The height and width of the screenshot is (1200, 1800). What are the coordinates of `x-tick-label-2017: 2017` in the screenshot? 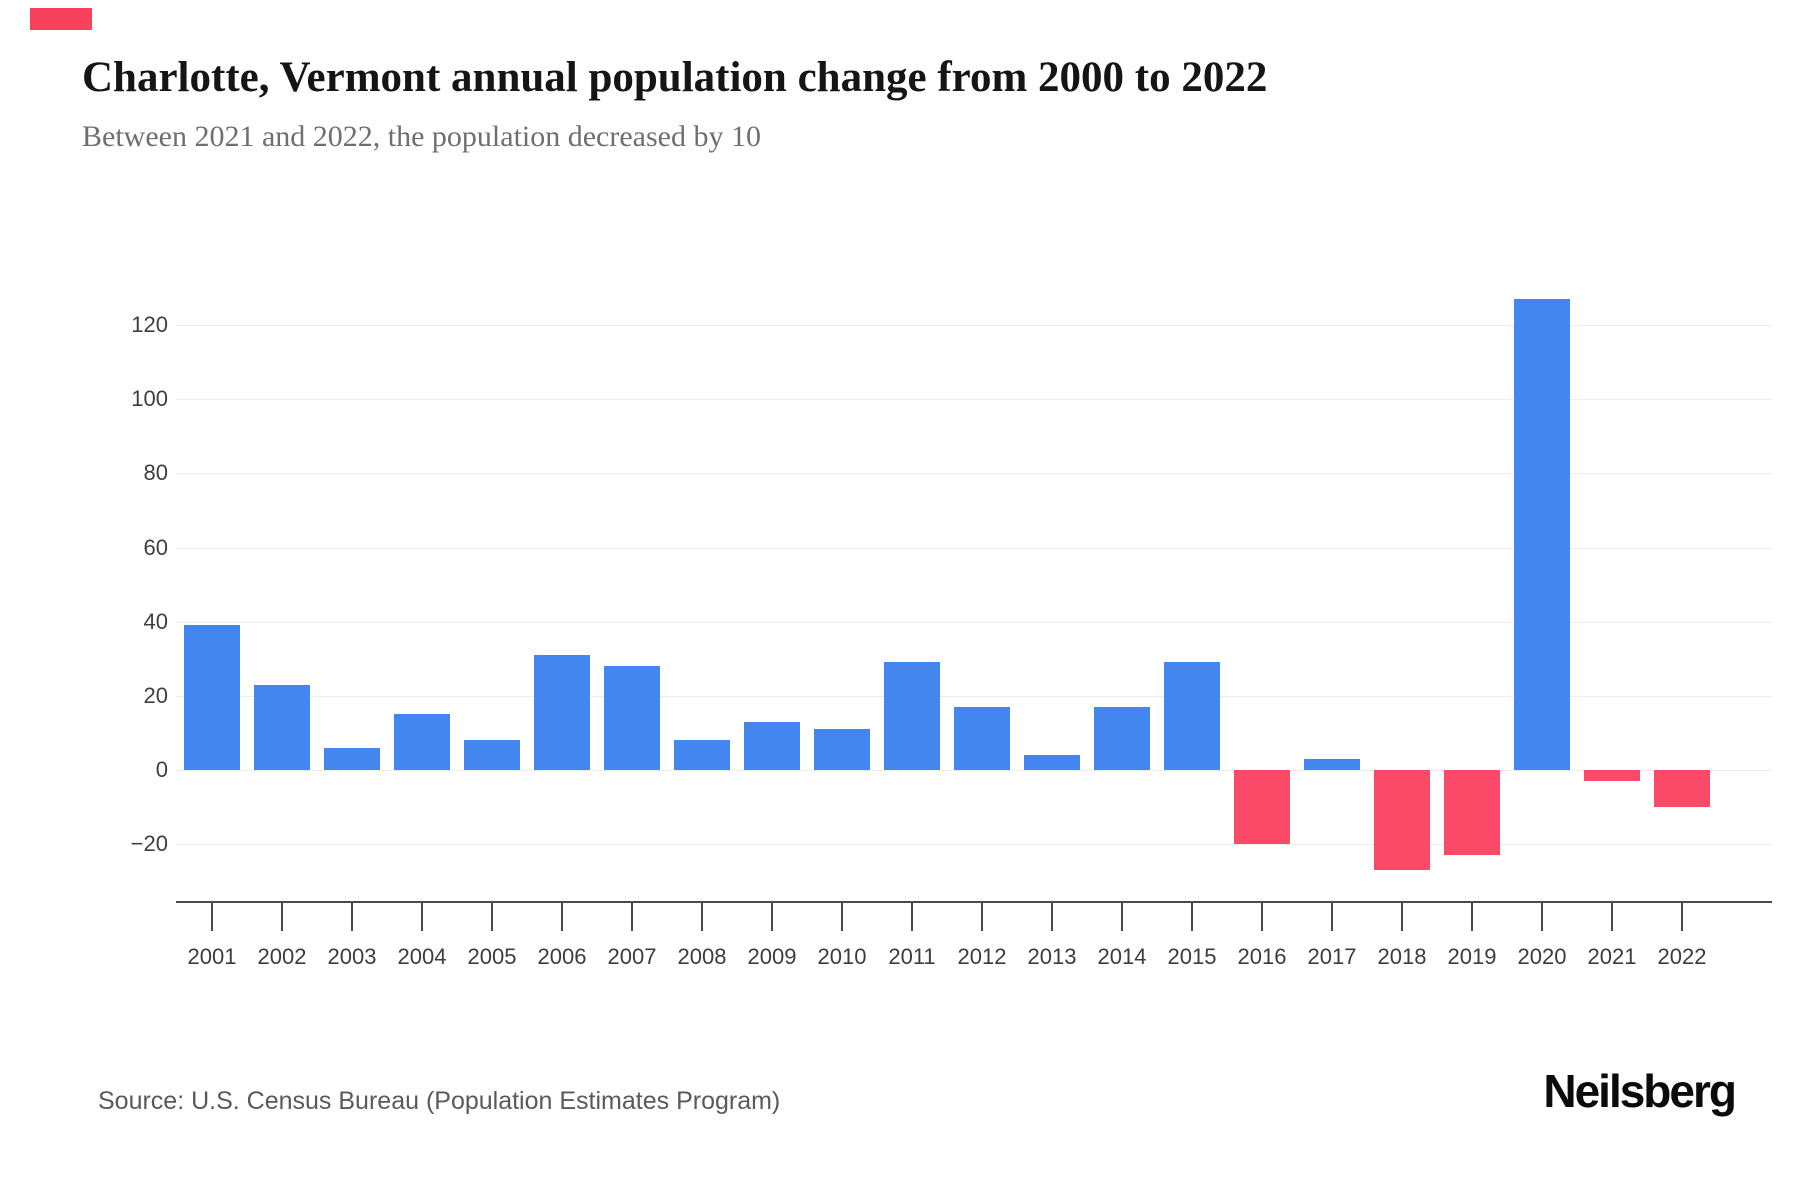 It's located at (1332, 956).